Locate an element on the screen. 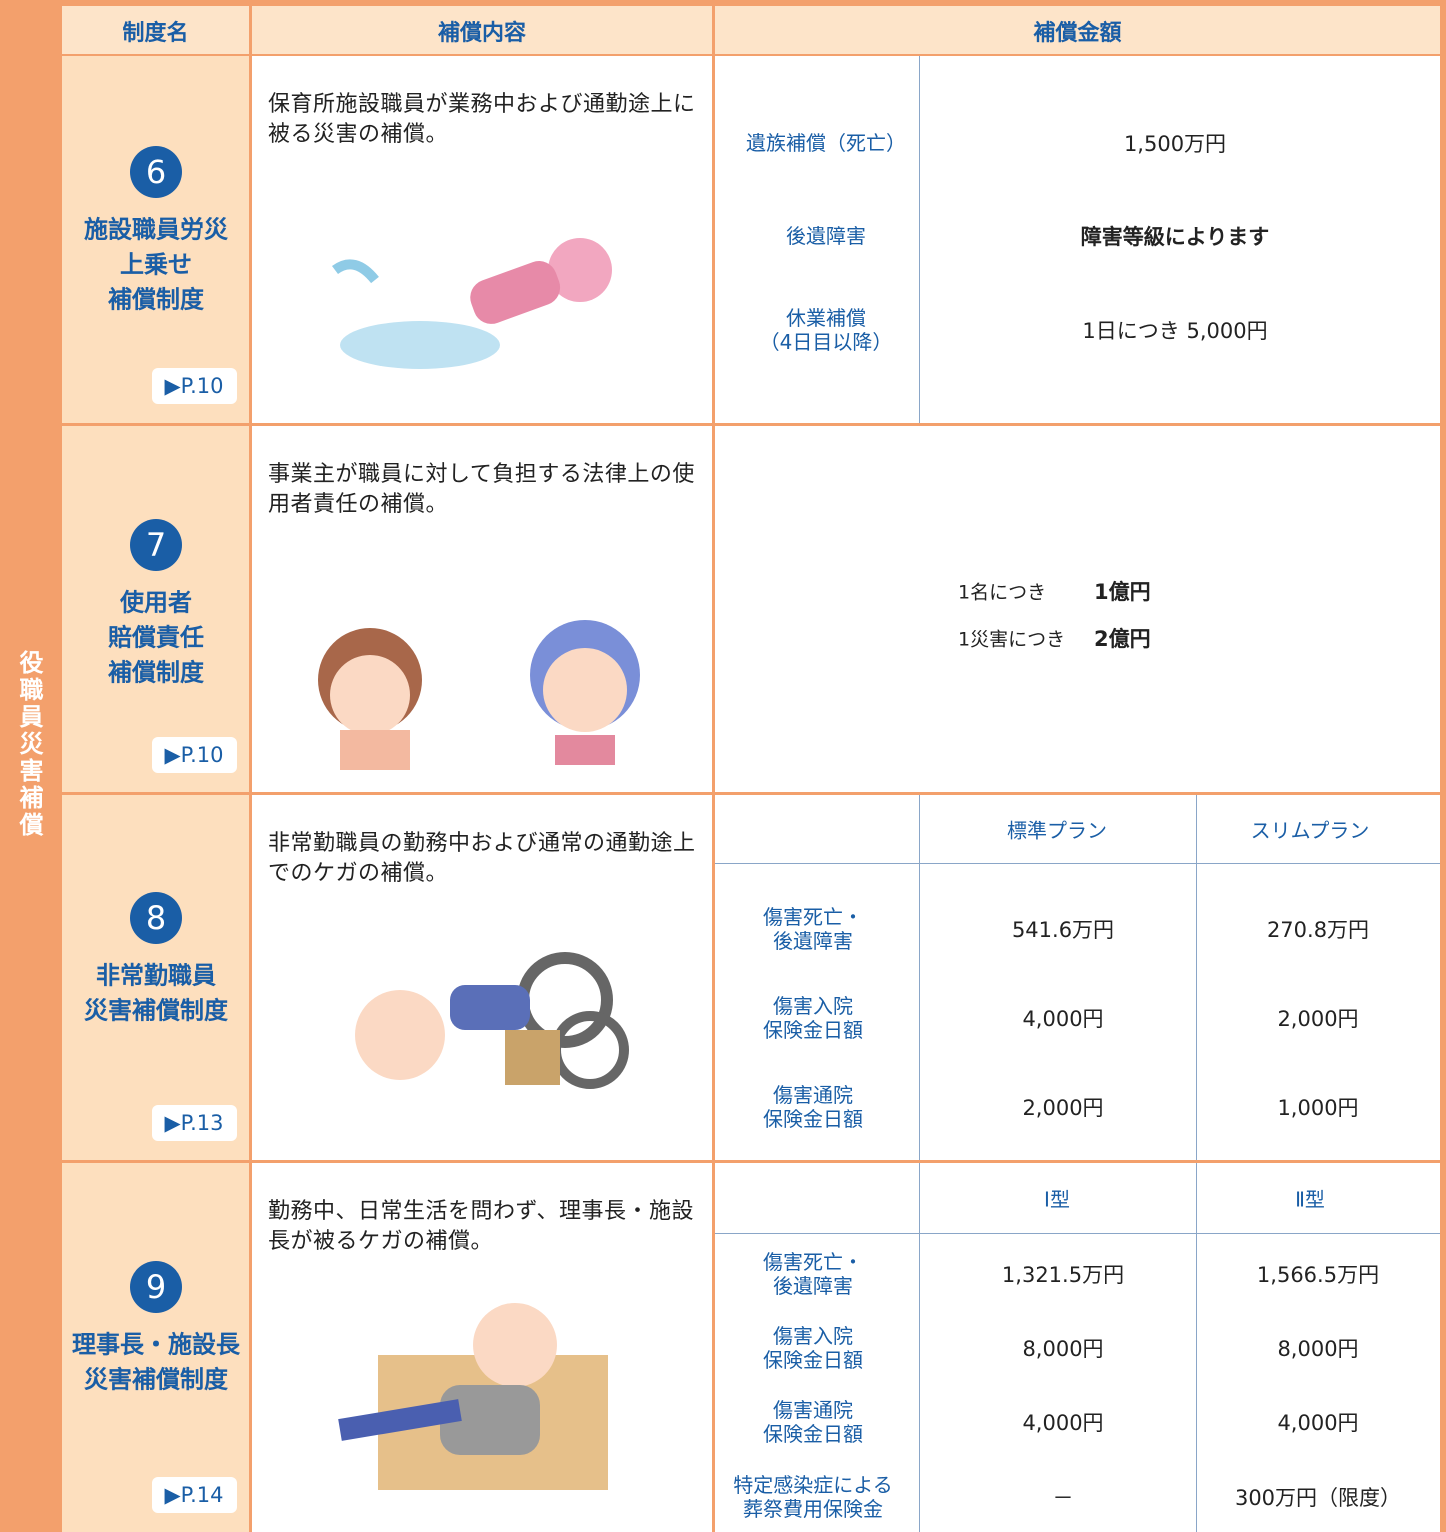 The image size is (1446, 1532). amount-value: 300万円（限度） is located at coordinates (1318, 1498).